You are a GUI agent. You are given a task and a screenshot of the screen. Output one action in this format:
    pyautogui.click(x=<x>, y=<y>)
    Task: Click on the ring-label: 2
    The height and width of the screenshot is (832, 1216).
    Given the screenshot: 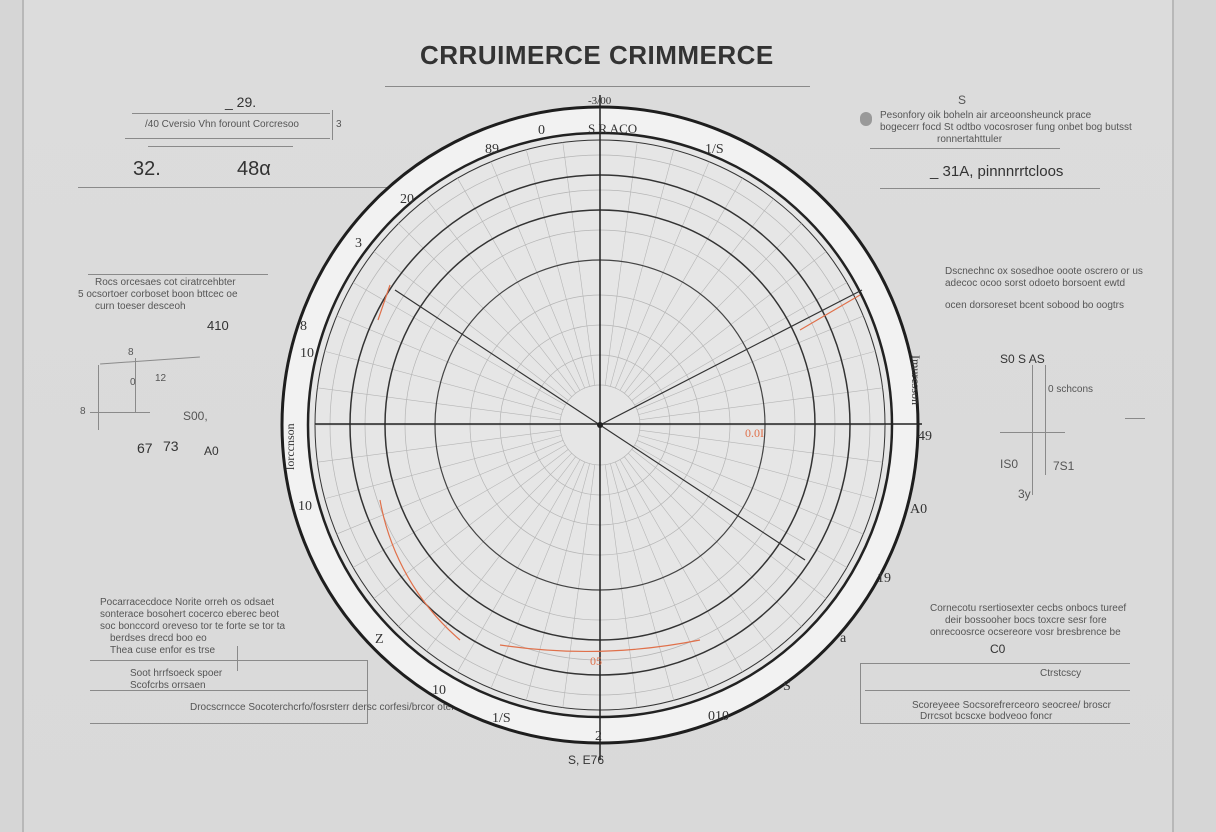 What is the action you would take?
    pyautogui.click(x=598, y=736)
    